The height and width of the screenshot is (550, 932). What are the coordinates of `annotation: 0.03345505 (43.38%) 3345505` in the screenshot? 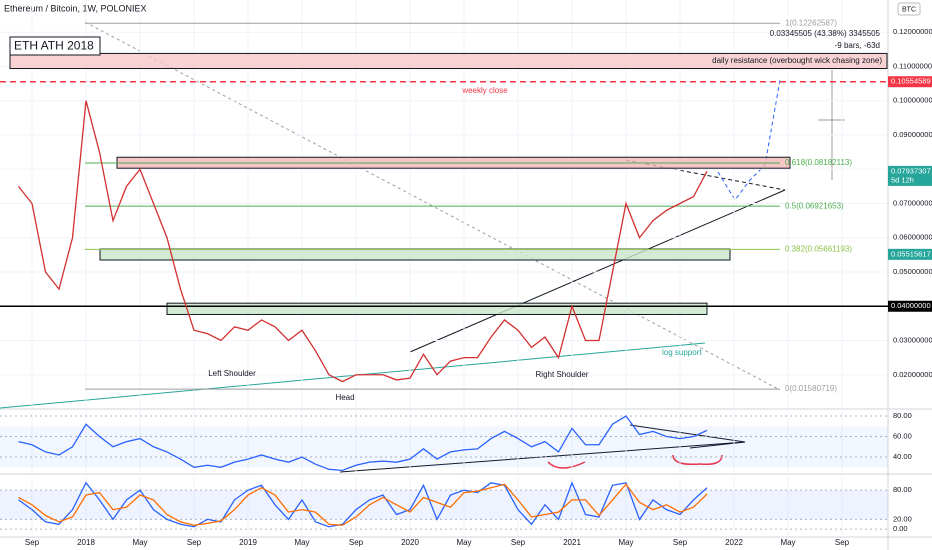 It's located at (825, 33).